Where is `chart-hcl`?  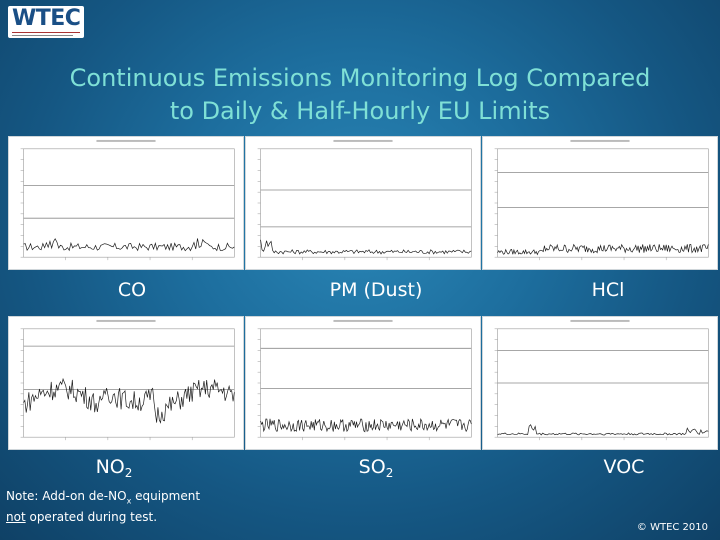 chart-hcl is located at coordinates (601, 200).